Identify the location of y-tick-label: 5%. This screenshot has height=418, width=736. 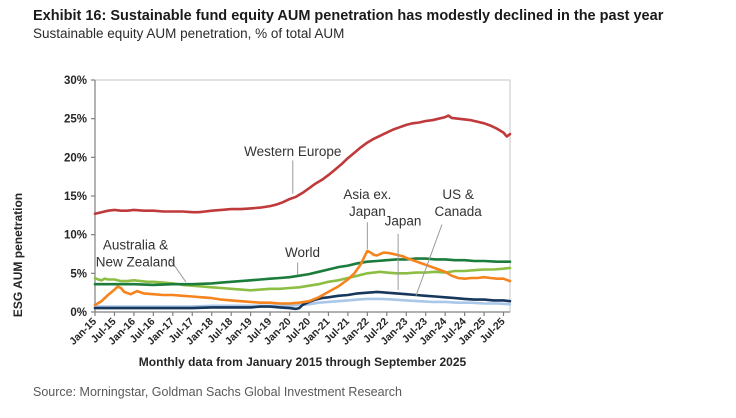
(78, 274).